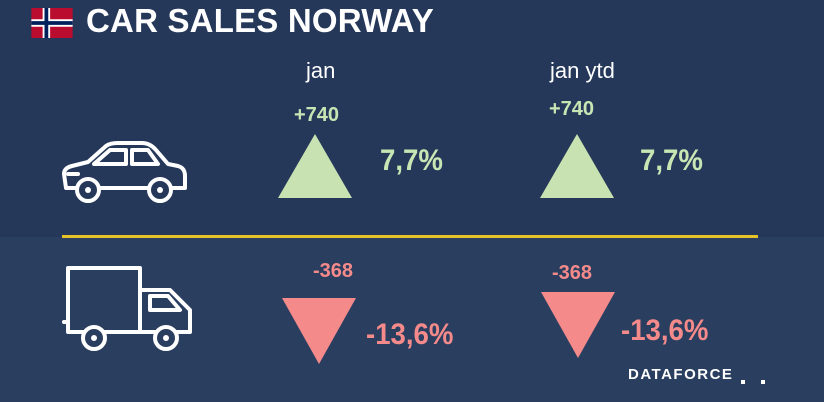 The width and height of the screenshot is (824, 402). What do you see at coordinates (665, 330) in the screenshot?
I see `truck-ytd-percent: -13,6%` at bounding box center [665, 330].